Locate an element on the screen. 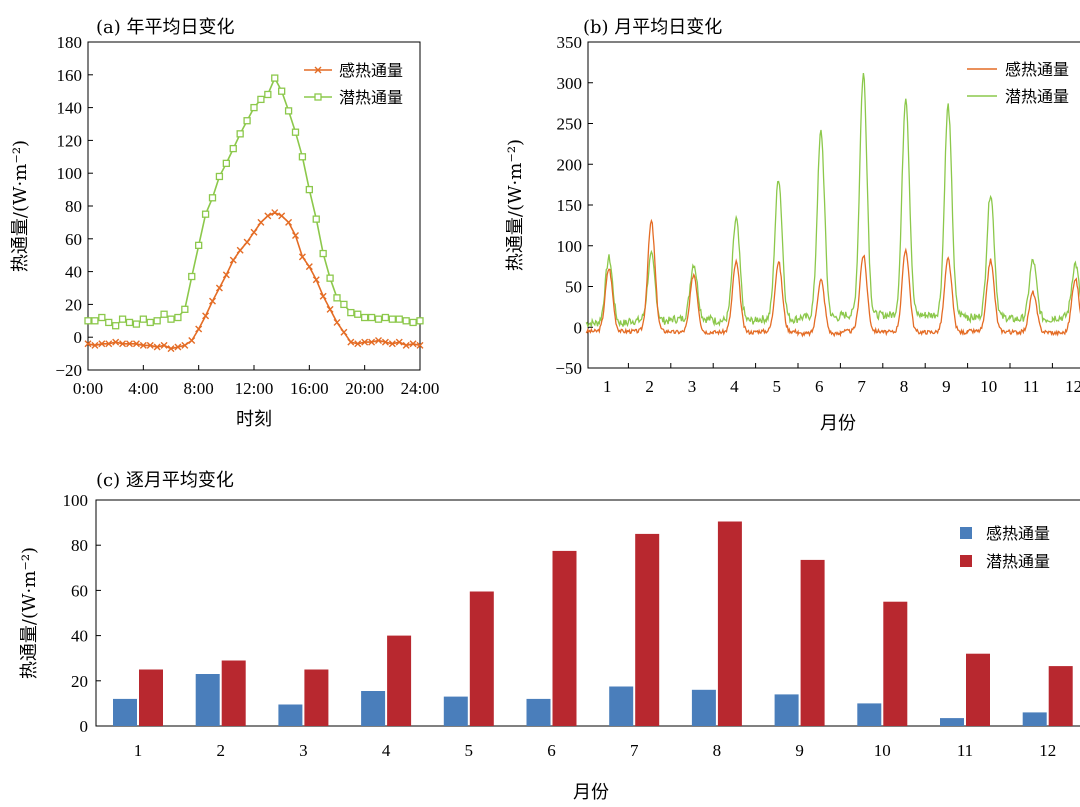 The width and height of the screenshot is (1080, 807). chart-a-xtick-label: 0:00 is located at coordinates (88, 388).